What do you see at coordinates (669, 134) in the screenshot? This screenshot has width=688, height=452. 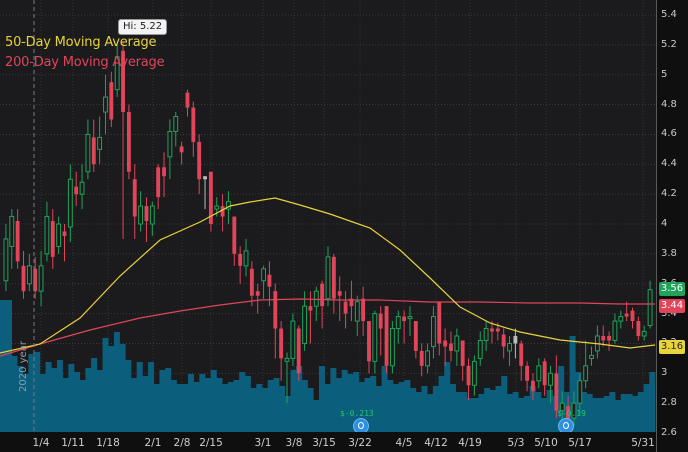 I see `price-tick-label: 4.6` at bounding box center [669, 134].